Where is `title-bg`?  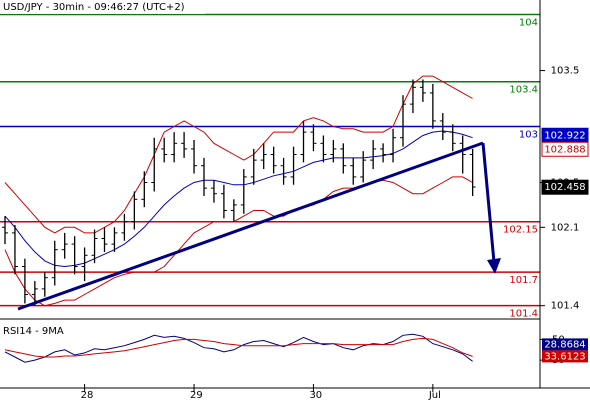 title-bg is located at coordinates (102, 7).